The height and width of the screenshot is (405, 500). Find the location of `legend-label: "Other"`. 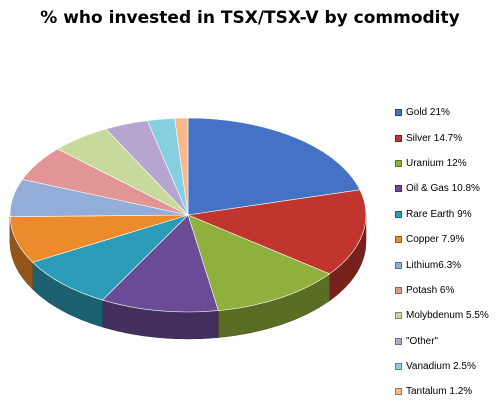

legend-label: "Other" is located at coordinates (422, 341).